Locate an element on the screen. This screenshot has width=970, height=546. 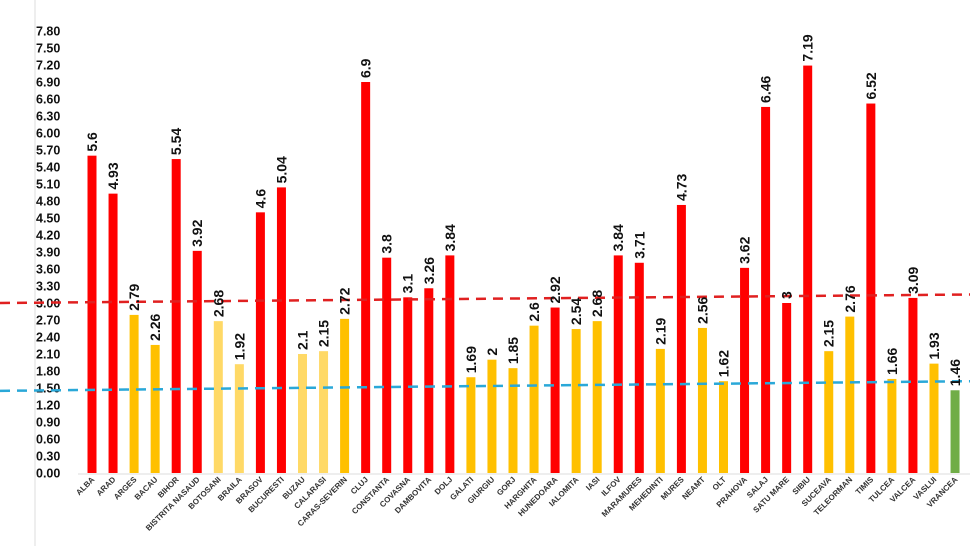
data-label: 2 is located at coordinates (492, 352).